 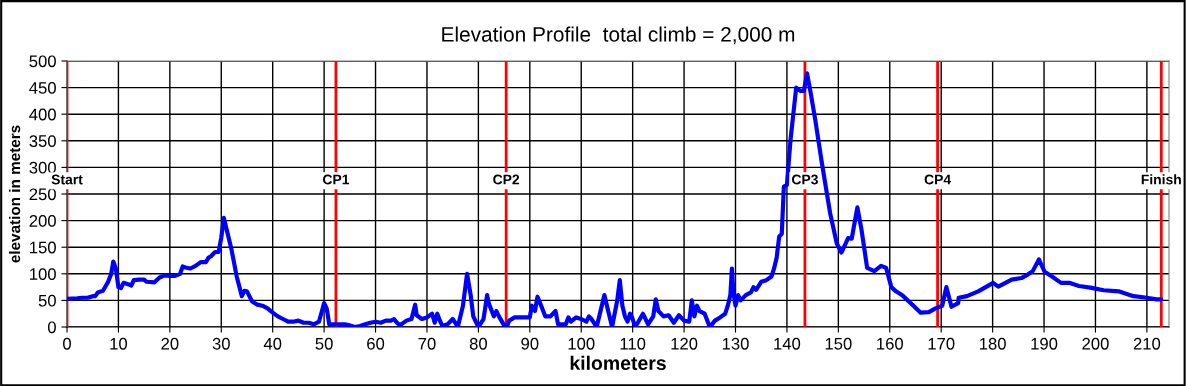 I want to click on x-tick-label: 140, so click(x=787, y=343).